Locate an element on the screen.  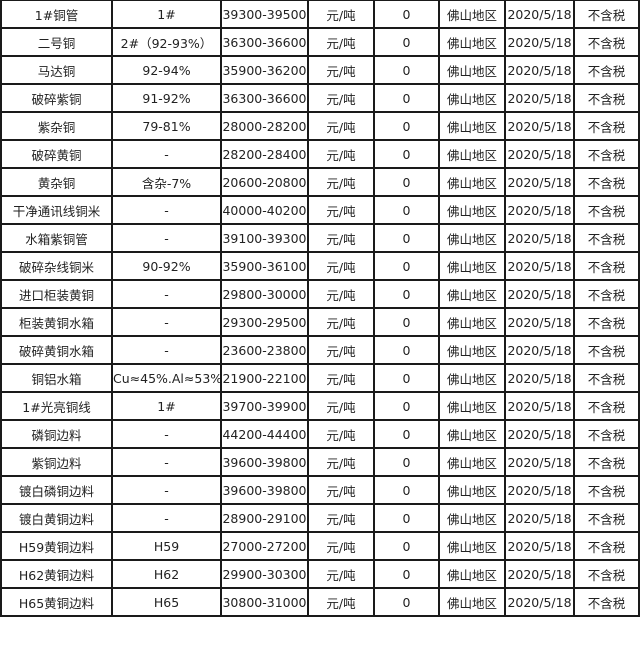
table-row: 镀白磷铜边料 -39600-39800 元/吨 0 佛山地区 2020/5/18 不含税 is located at coordinates (320, 490).